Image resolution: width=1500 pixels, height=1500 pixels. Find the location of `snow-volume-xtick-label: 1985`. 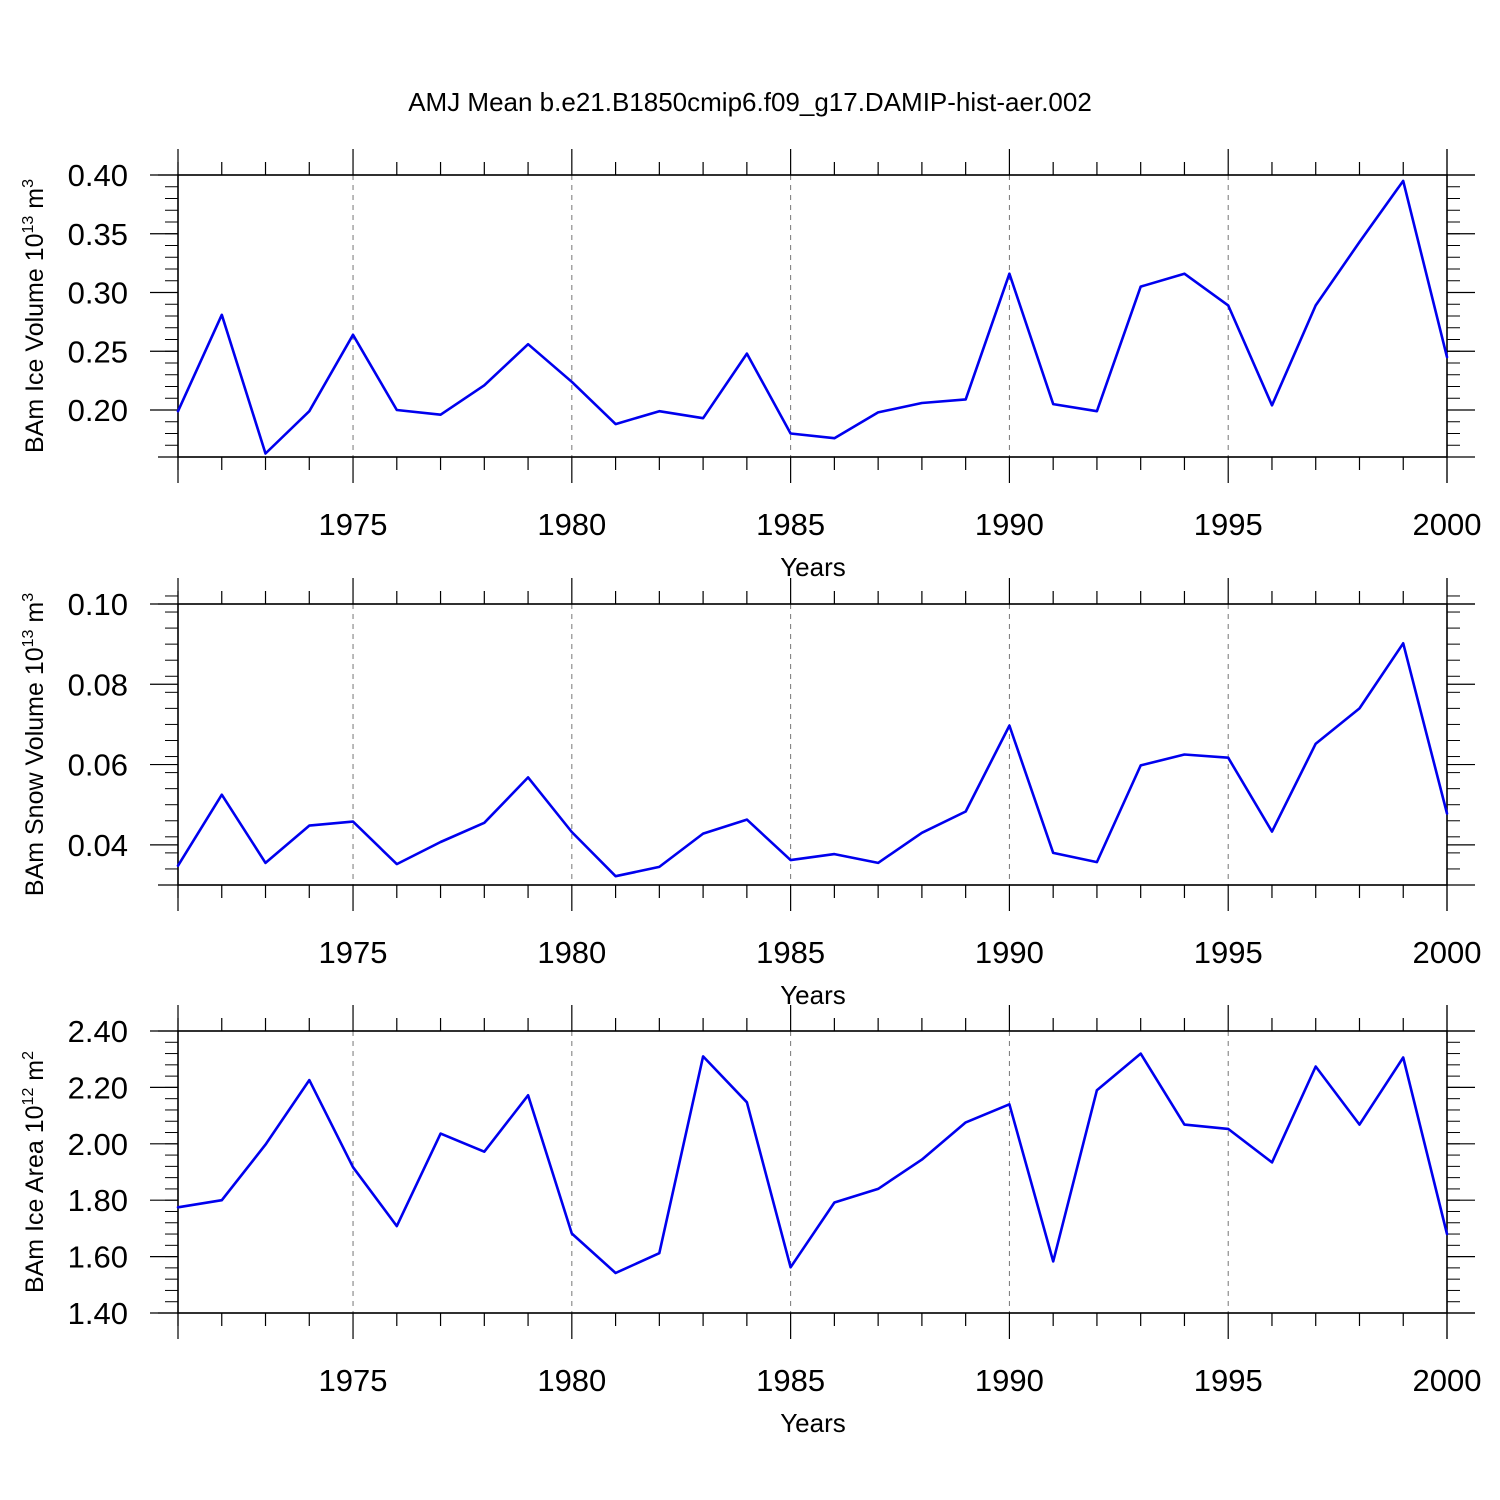

snow-volume-xtick-label: 1985 is located at coordinates (790, 952).